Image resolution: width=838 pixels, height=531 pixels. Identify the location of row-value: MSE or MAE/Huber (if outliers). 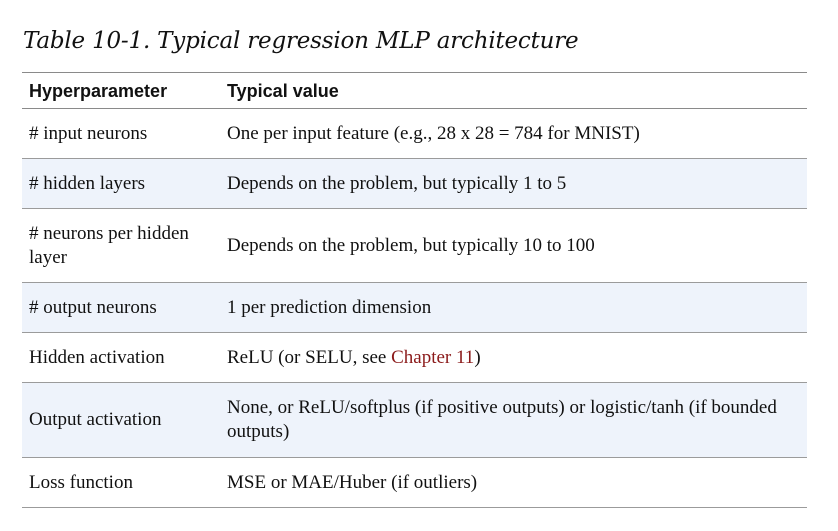
(352, 482).